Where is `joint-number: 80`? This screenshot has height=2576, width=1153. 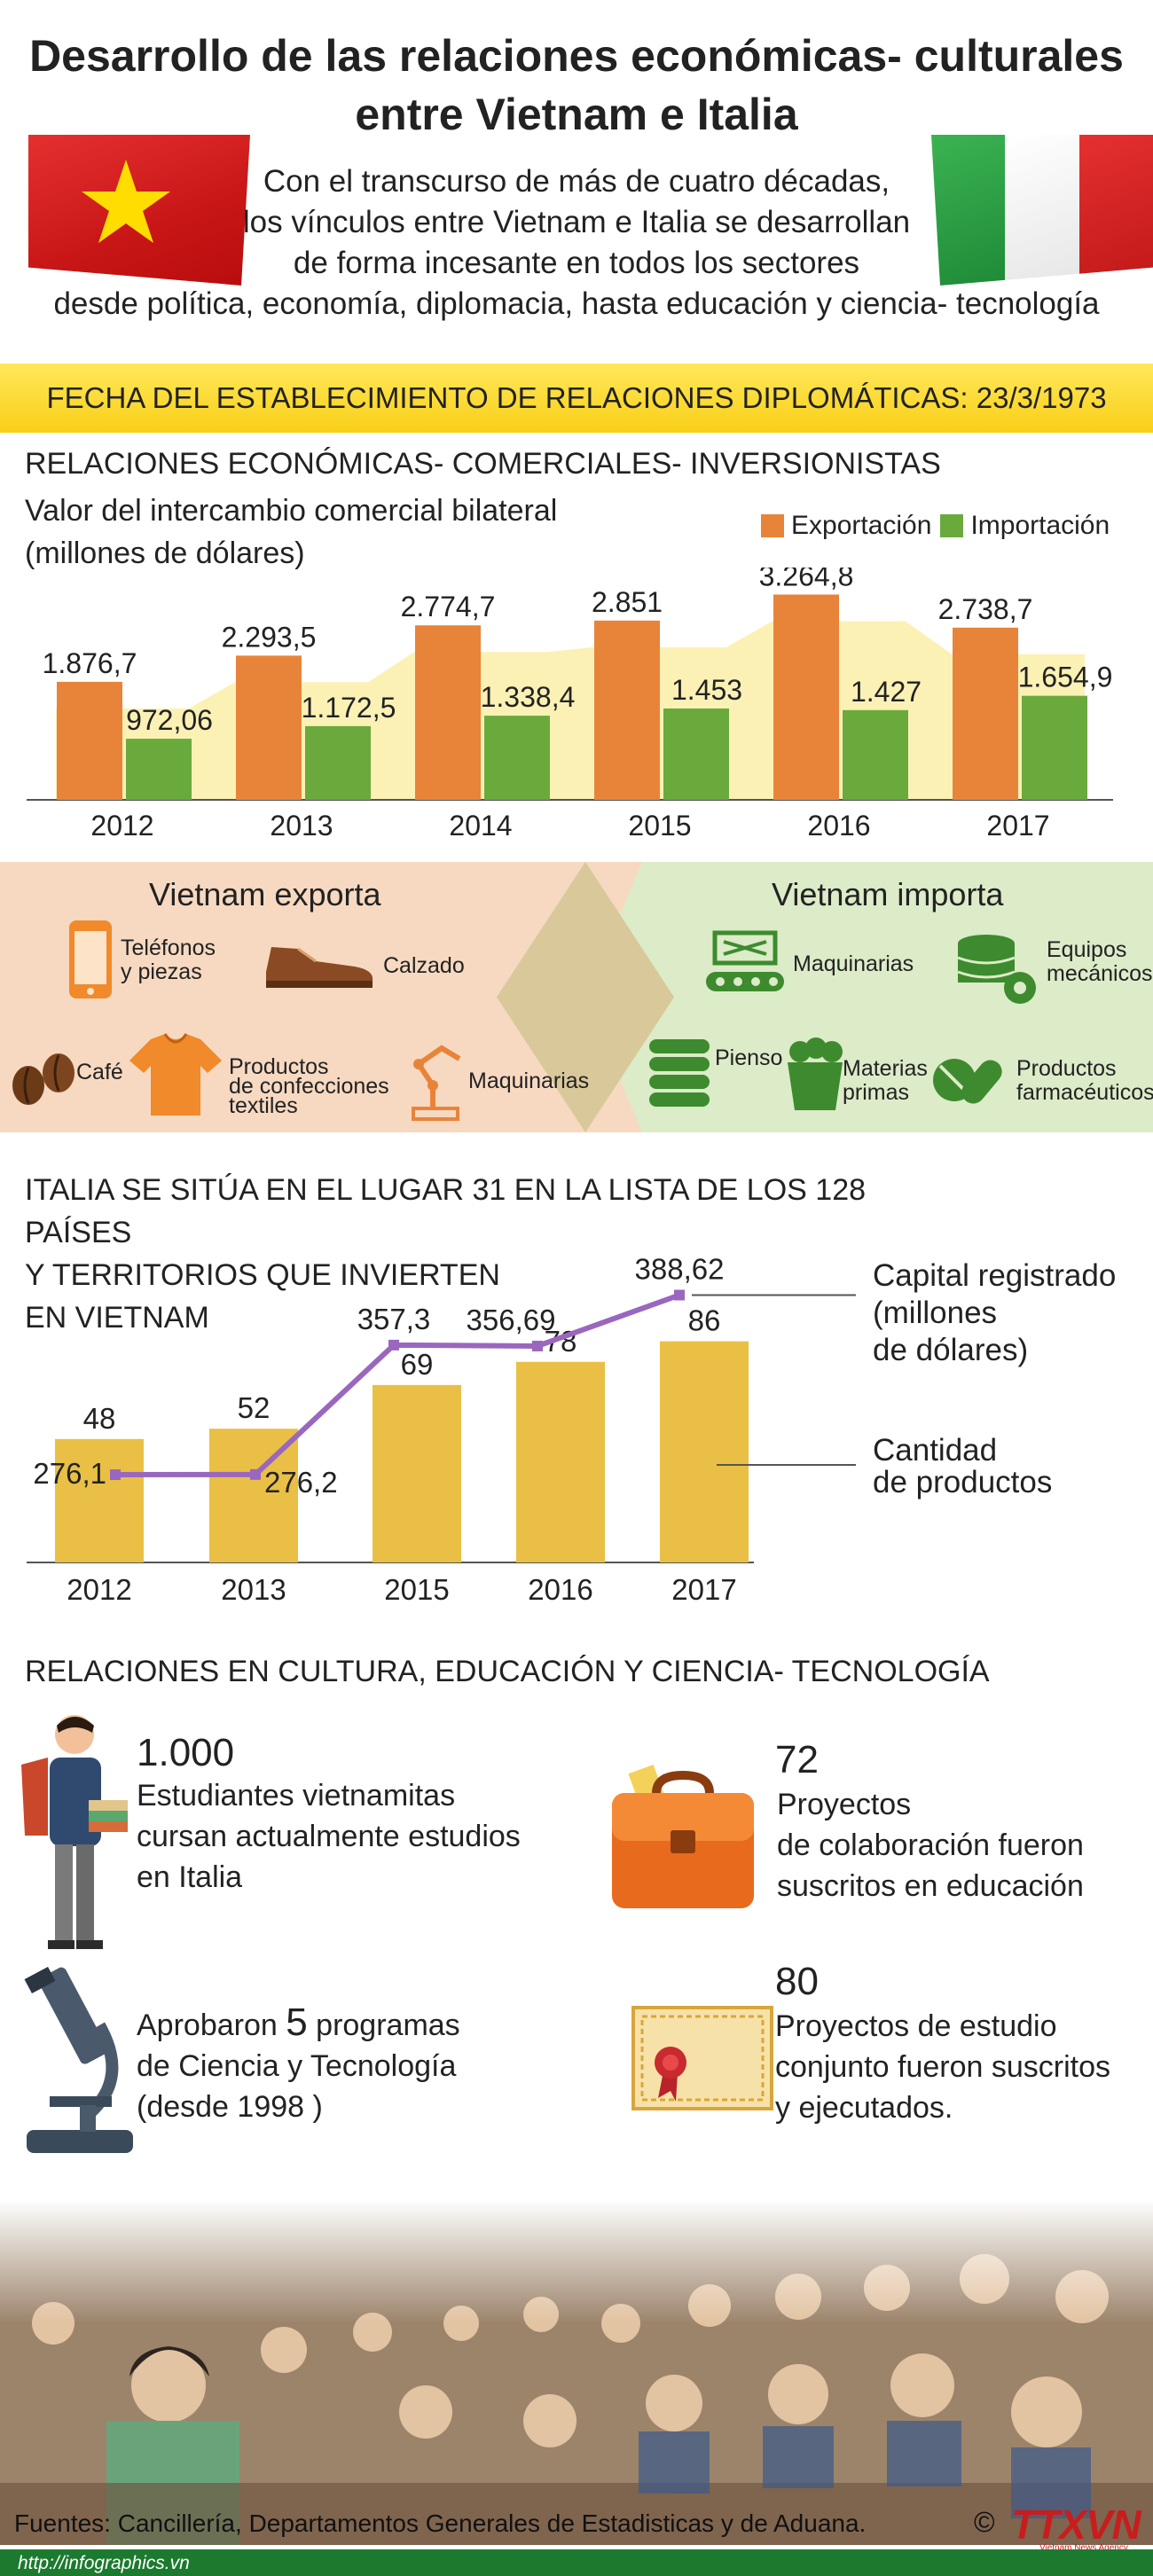
joint-number: 80 is located at coordinates (797, 1981).